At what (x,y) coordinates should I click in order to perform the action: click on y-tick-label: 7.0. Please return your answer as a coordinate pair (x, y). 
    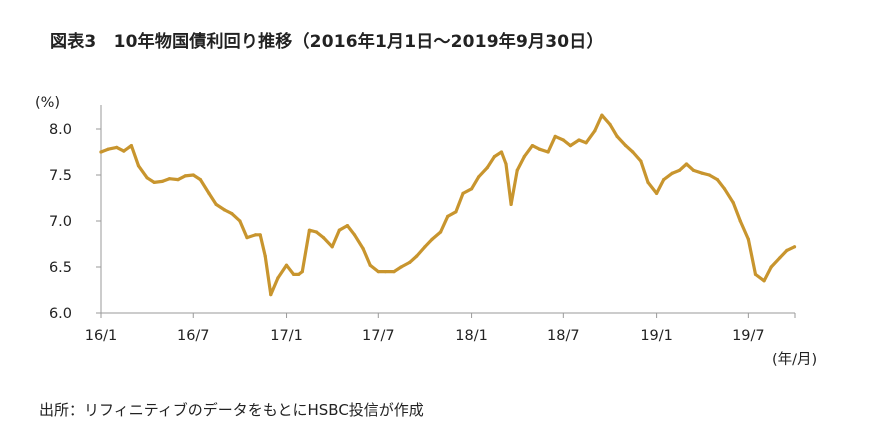
    Looking at the image, I should click on (60, 222).